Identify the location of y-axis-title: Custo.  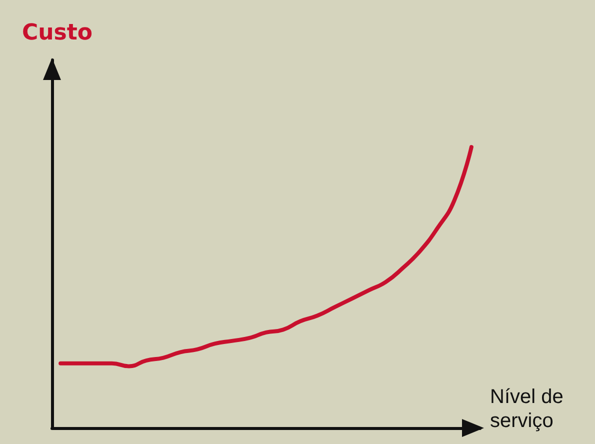
(57, 33).